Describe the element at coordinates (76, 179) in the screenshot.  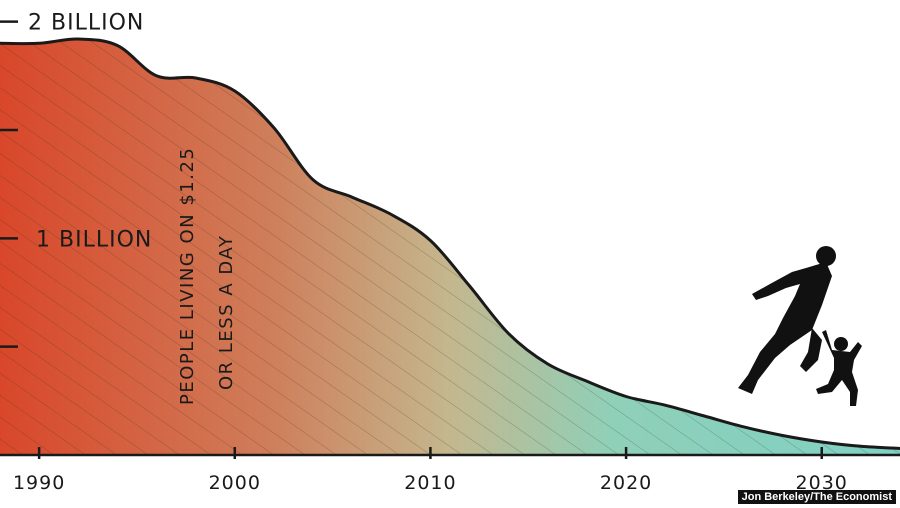
I see `y-ticks: 2 BILLION 1 BILLION` at that location.